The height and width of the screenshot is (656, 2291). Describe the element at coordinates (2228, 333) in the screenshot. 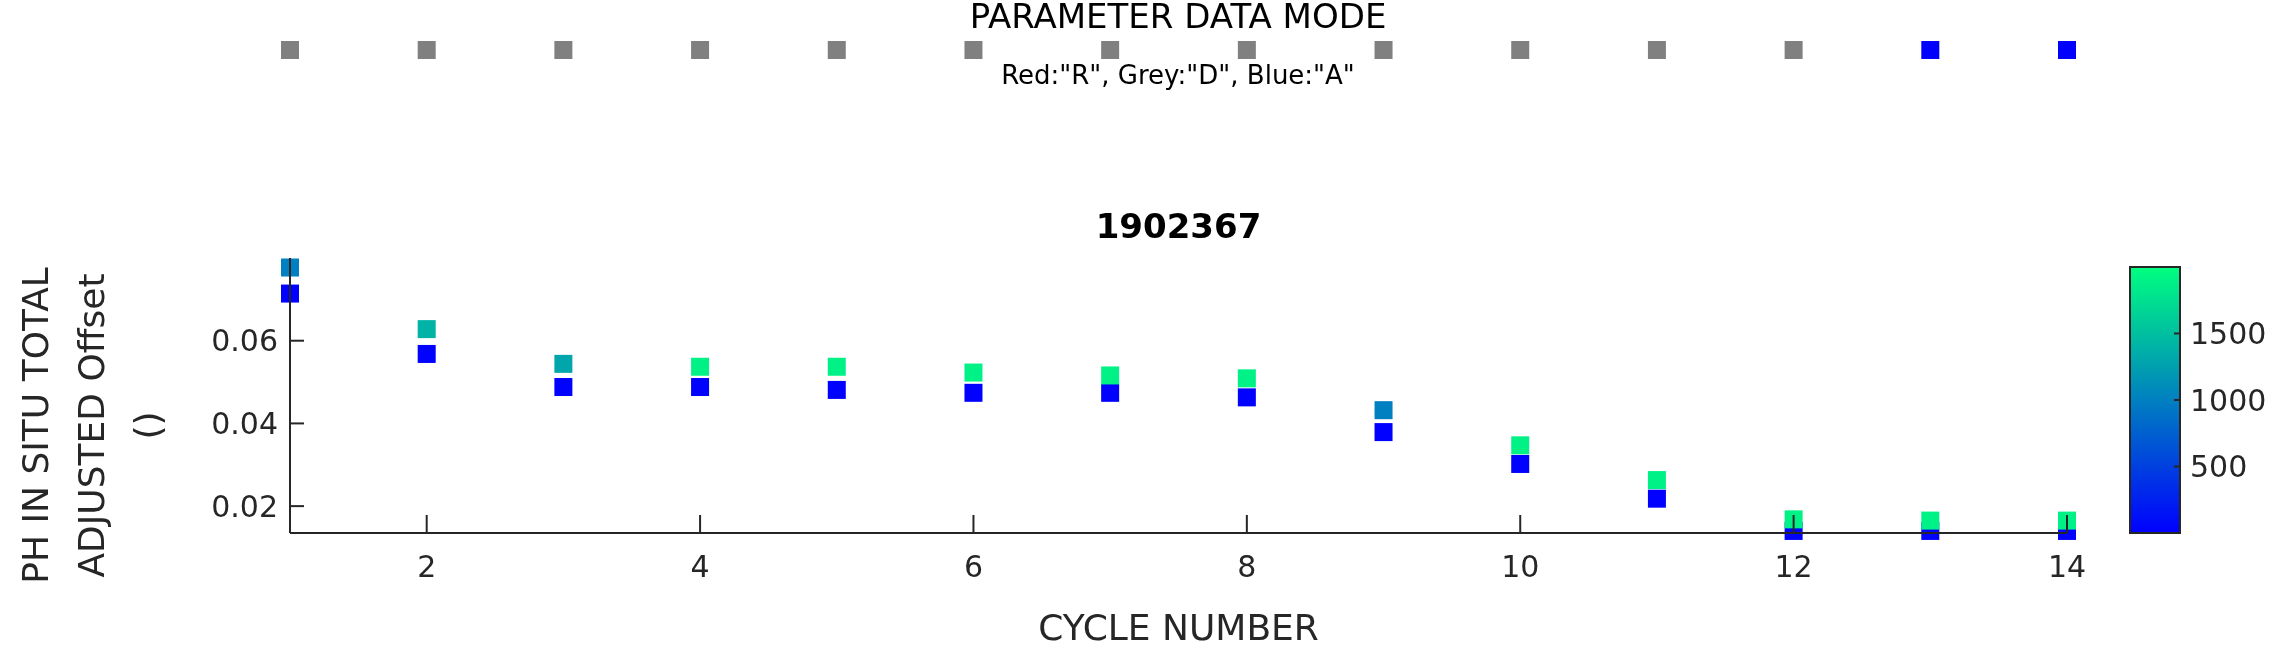

I see `color-bar-label: 1500` at that location.